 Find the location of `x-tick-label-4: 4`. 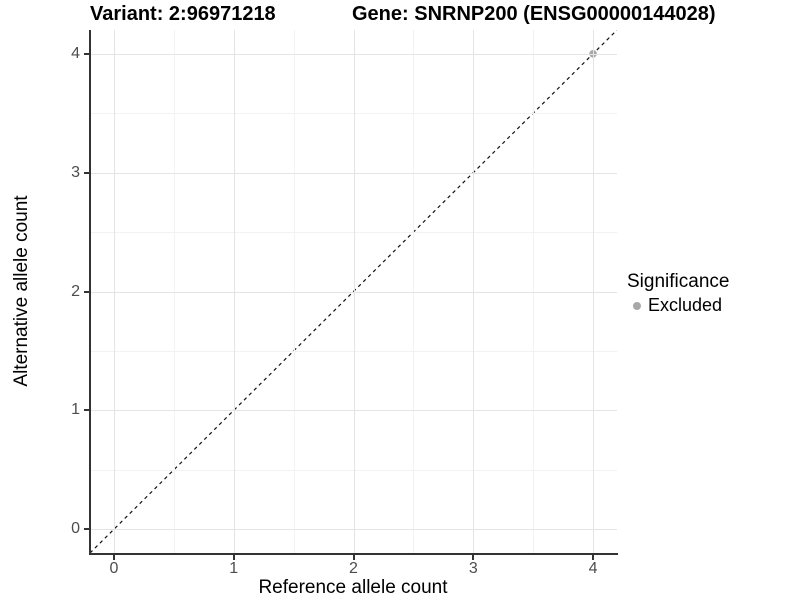

x-tick-label-4: 4 is located at coordinates (593, 568).